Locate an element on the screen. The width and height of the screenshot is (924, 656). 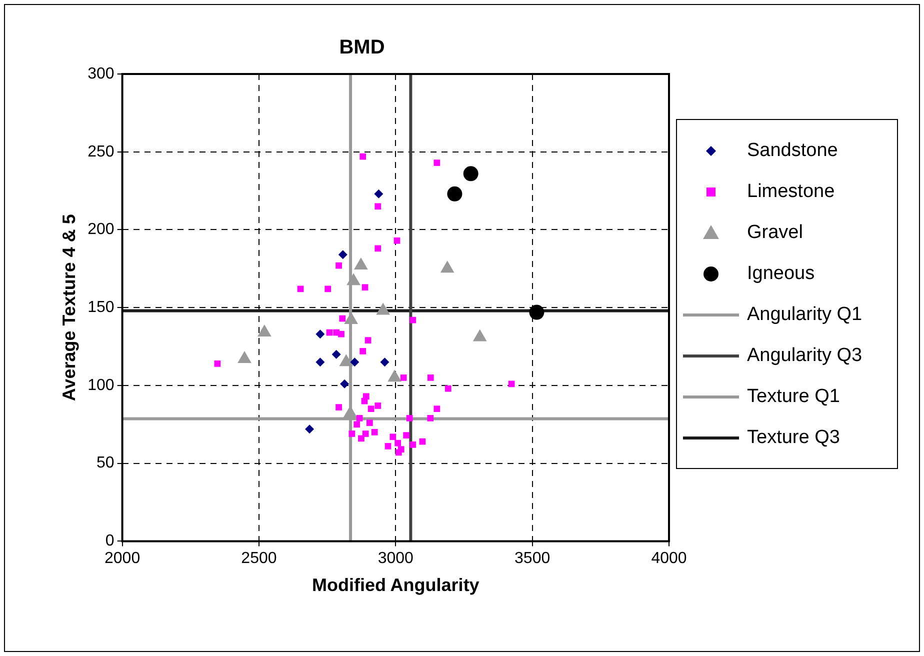
x-tick-label: 2000 is located at coordinates (122, 559).